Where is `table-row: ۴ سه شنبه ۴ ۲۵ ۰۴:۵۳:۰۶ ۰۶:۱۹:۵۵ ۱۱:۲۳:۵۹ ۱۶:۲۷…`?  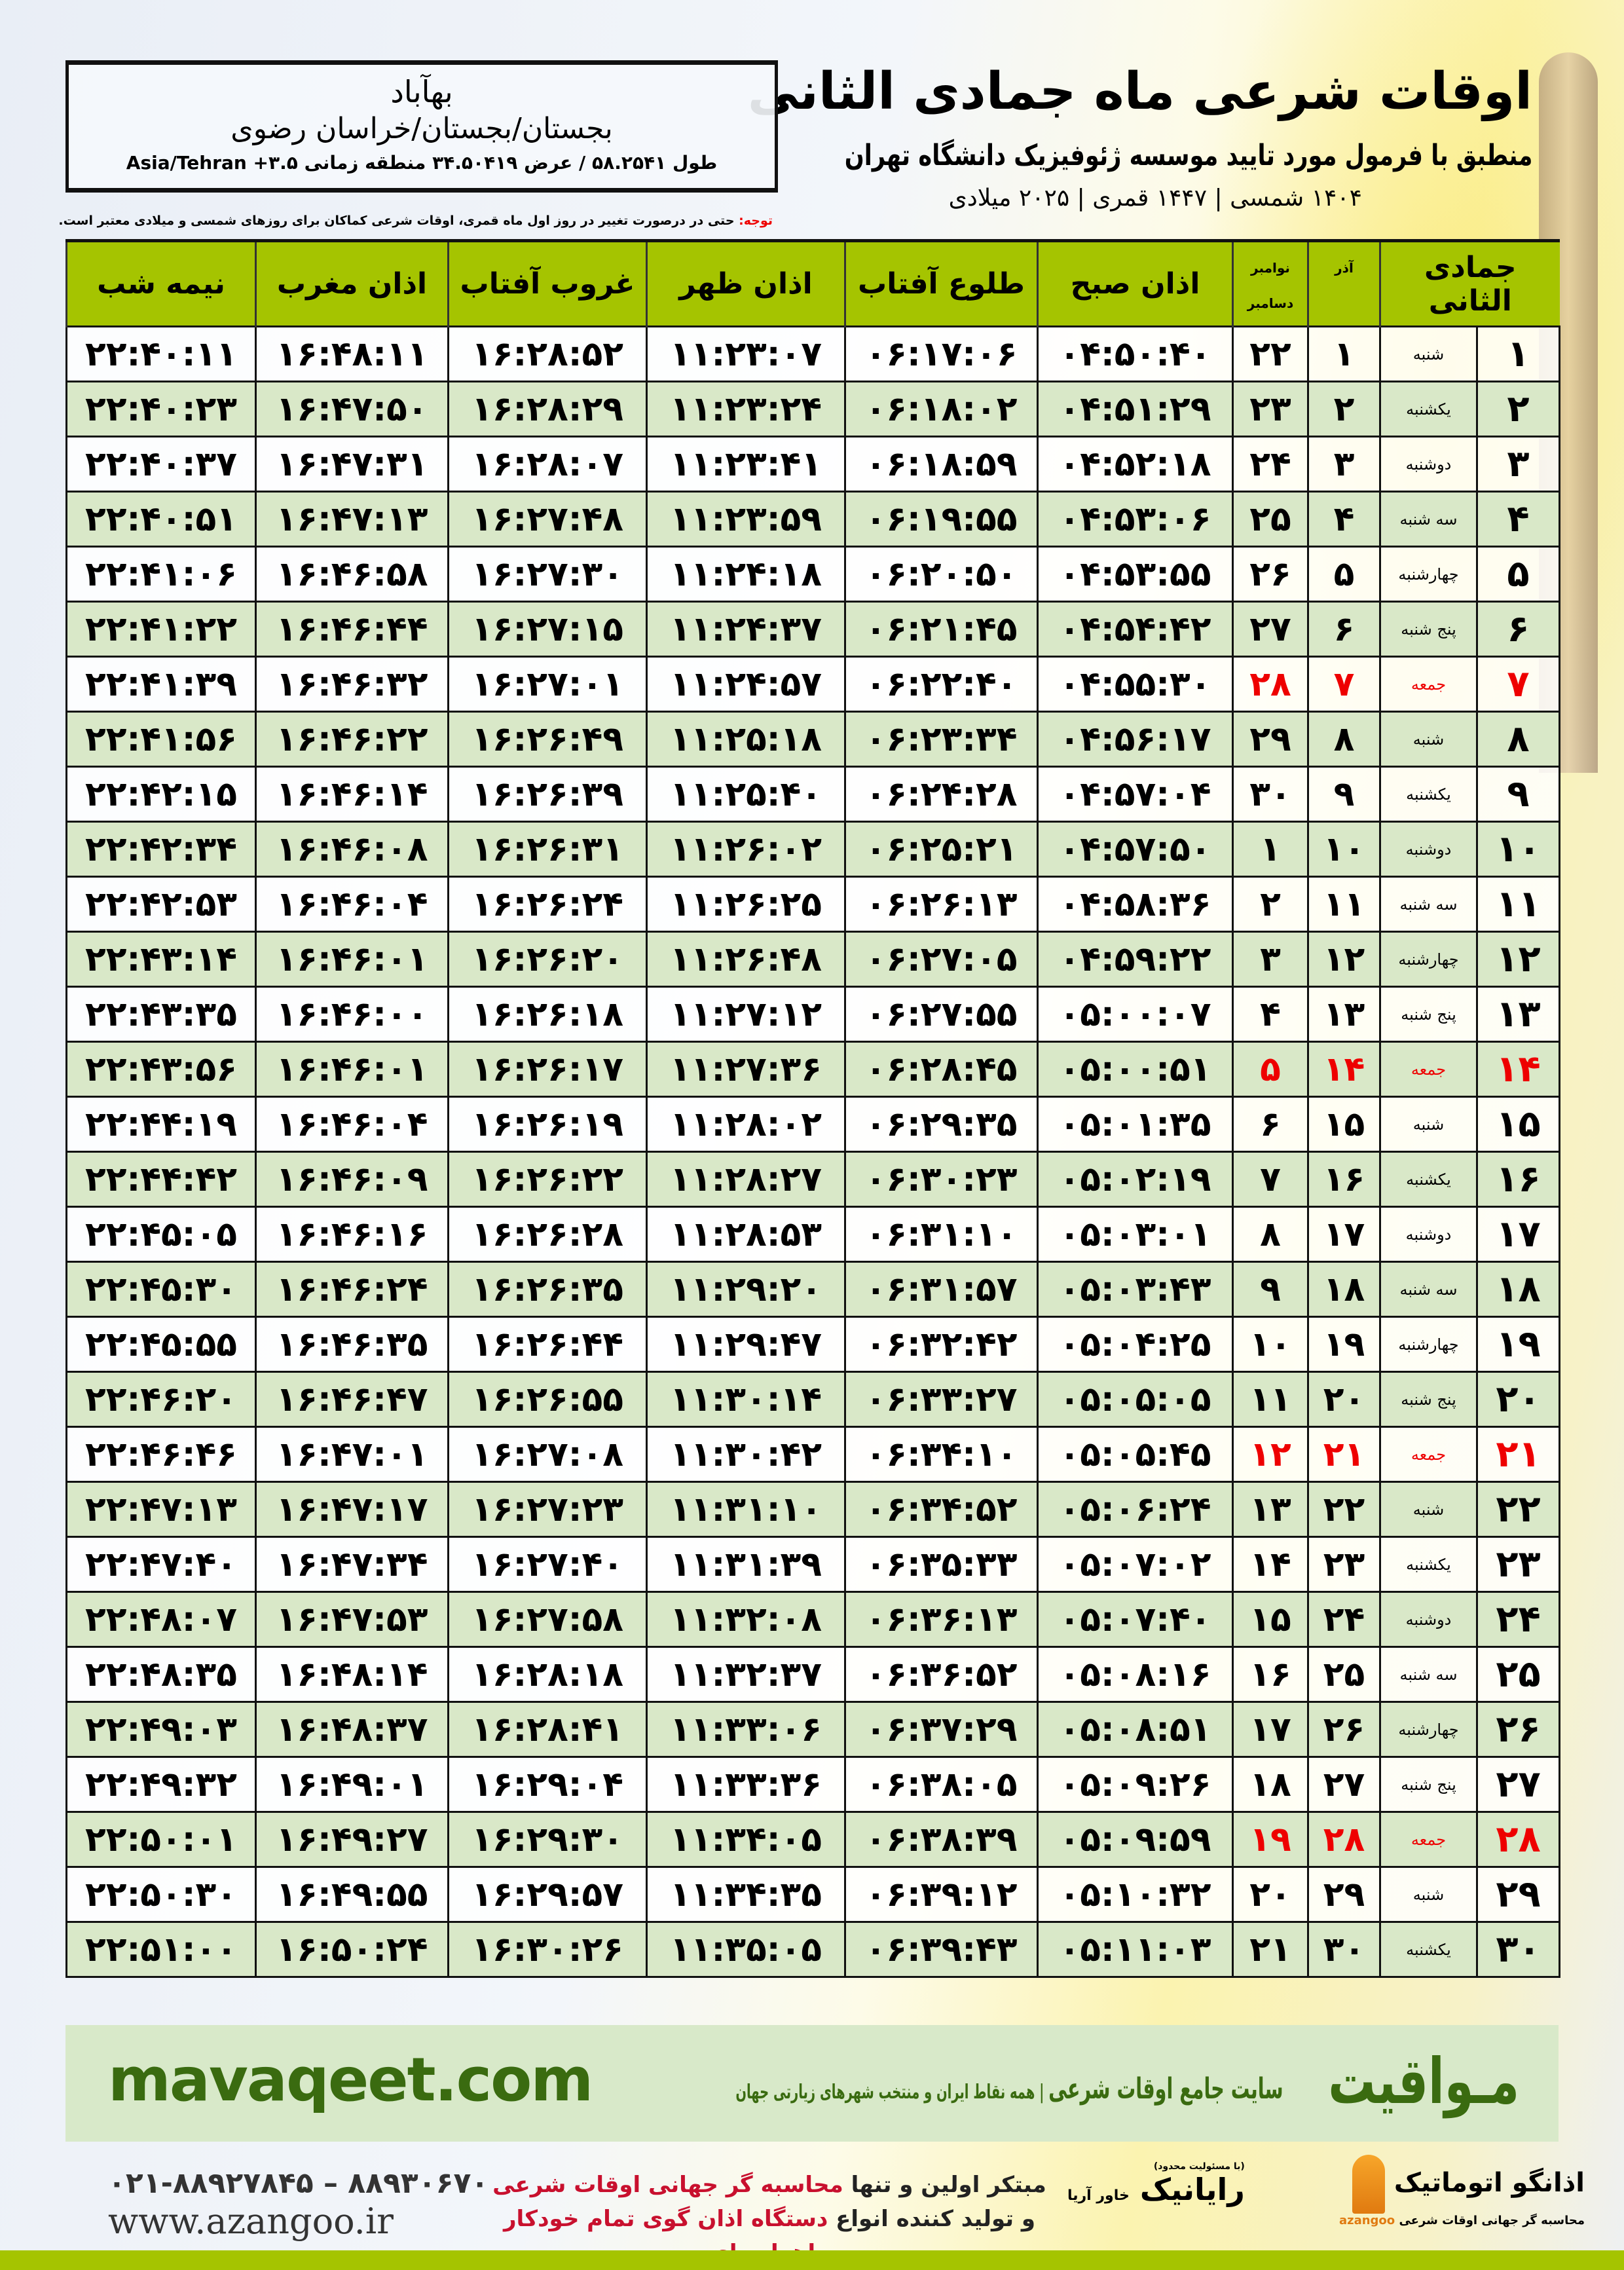 table-row: ۴ سه شنبه ۴ ۲۵ ۰۴:۵۳:۰۶ ۰۶:۱۹:۵۵ ۱۱:۲۳:۵۹ ۱۶:۲۷… is located at coordinates (813, 519).